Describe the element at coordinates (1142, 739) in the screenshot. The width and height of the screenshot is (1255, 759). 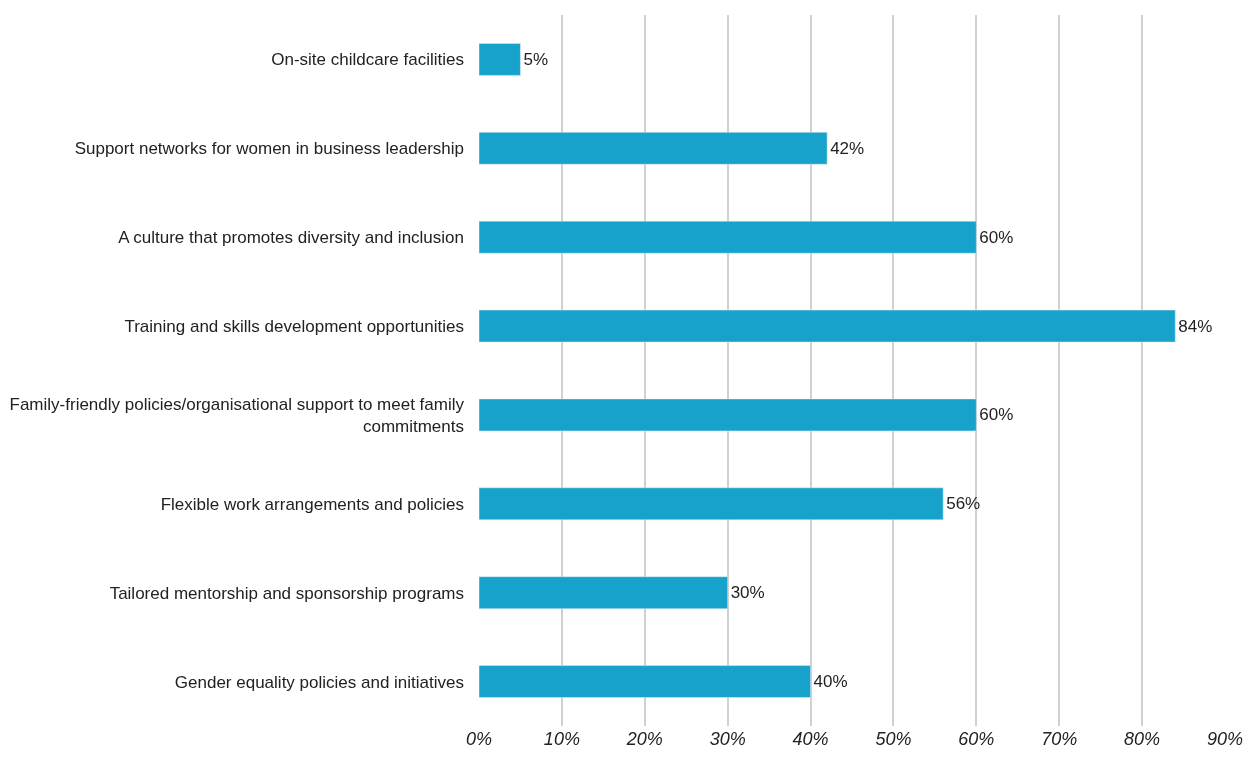
I see `x-tick-label: 80%` at that location.